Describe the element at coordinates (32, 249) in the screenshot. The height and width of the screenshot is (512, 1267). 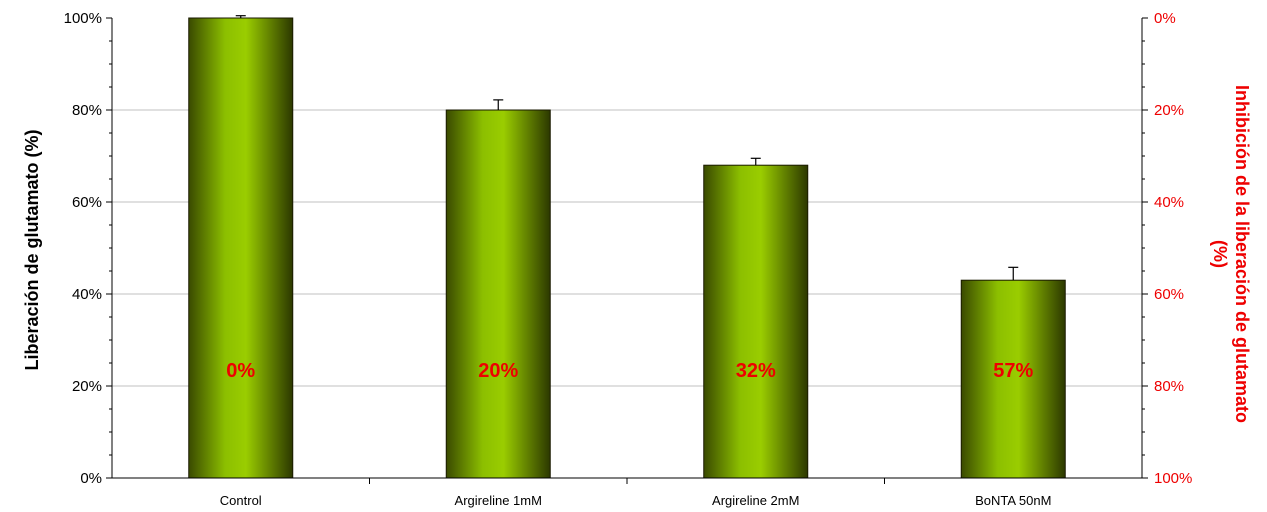
I see `y-axis-title: Liberación de glutamato (%)` at that location.